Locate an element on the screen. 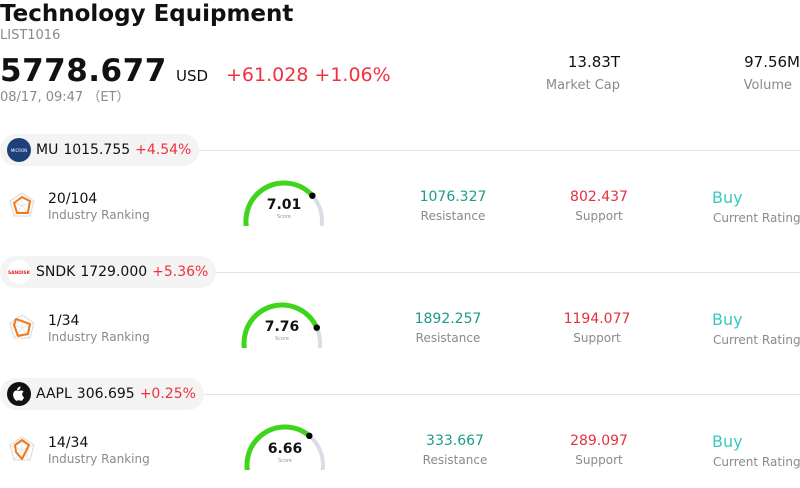 The image size is (800, 488). score-value: 7.76 is located at coordinates (282, 327).